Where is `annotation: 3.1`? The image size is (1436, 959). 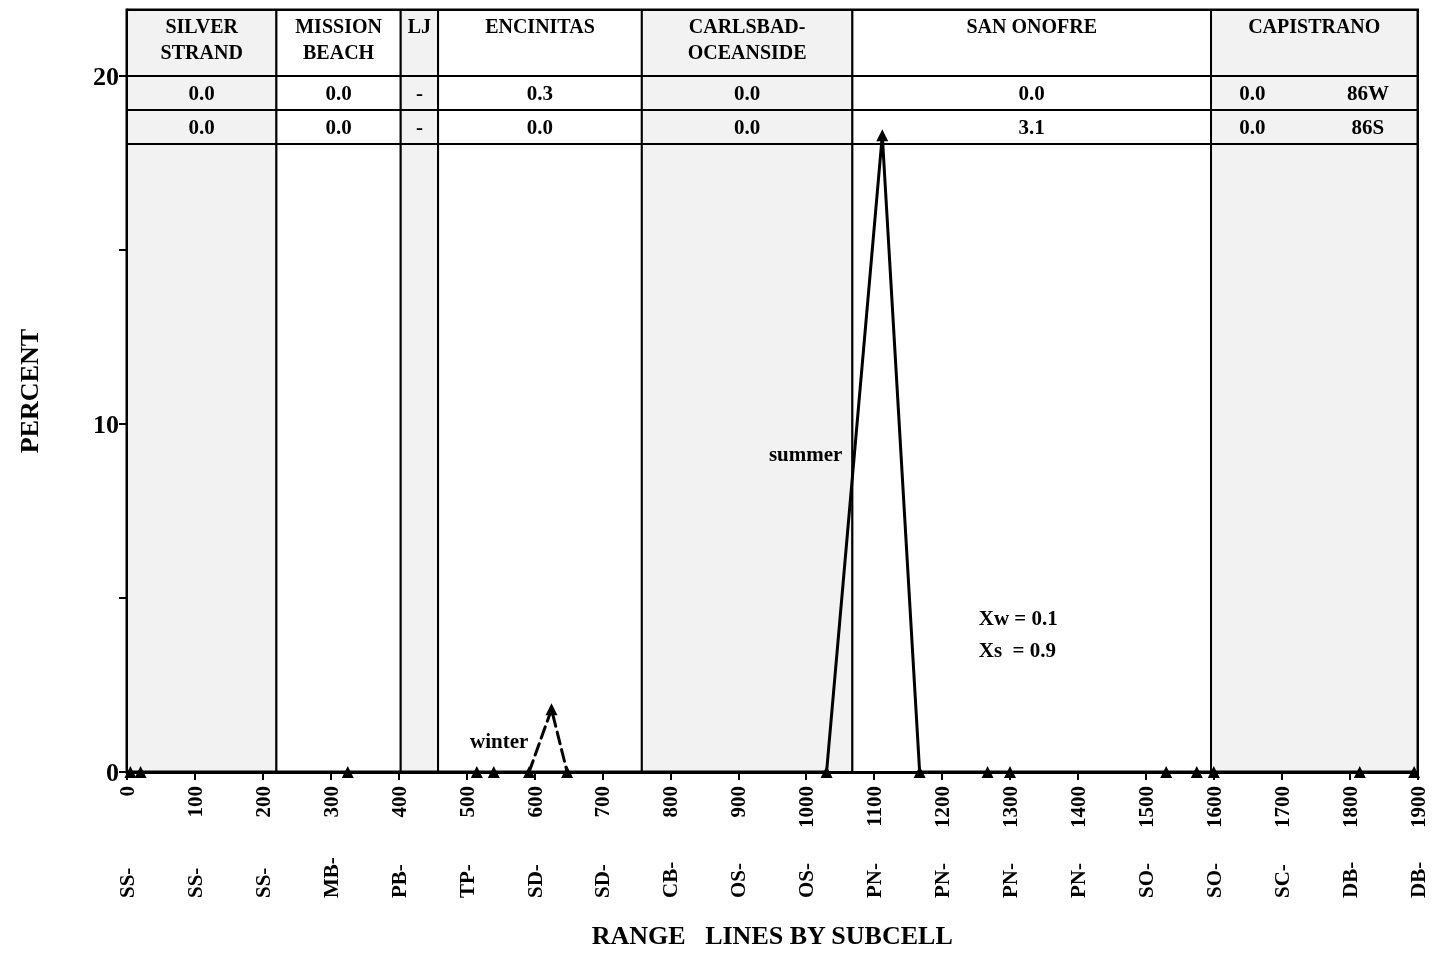 annotation: 3.1 is located at coordinates (1031, 127).